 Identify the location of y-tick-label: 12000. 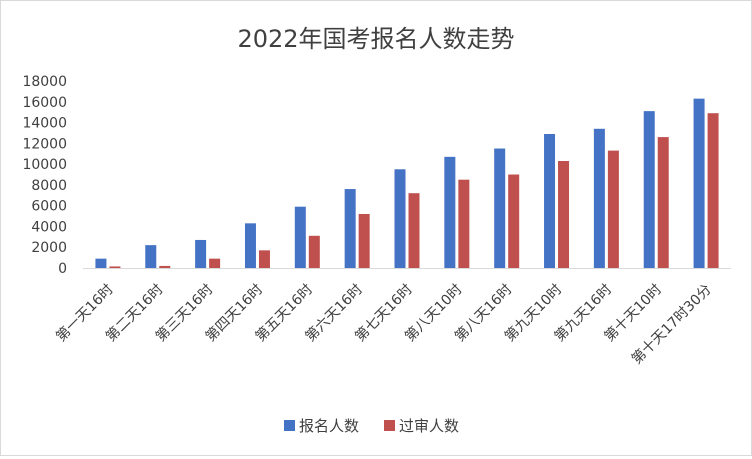
(44, 144).